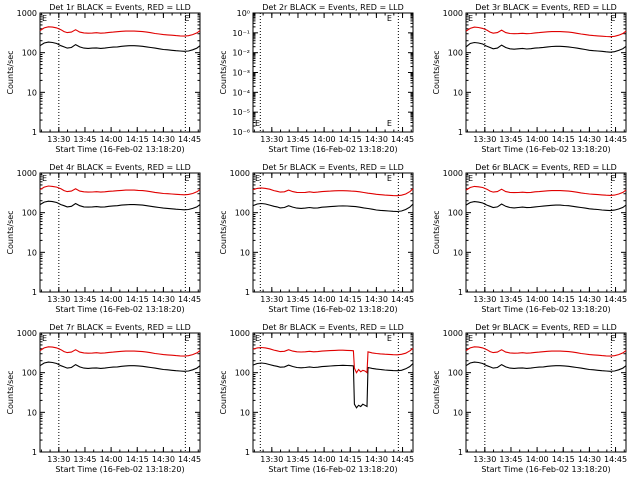 This screenshot has height=480, width=640. Describe the element at coordinates (241, 33) in the screenshot. I see `y-tick-label: 10⁻¹` at that location.